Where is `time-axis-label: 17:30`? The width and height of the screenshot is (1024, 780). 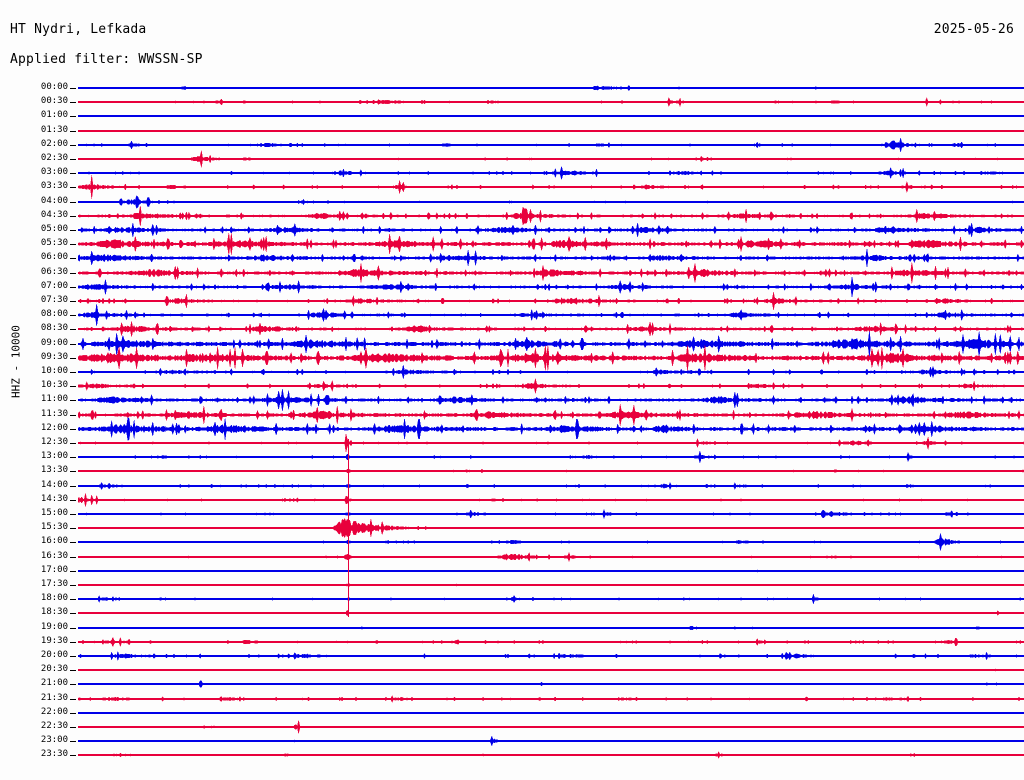 time-axis-label: 17:30 is located at coordinates (54, 584).